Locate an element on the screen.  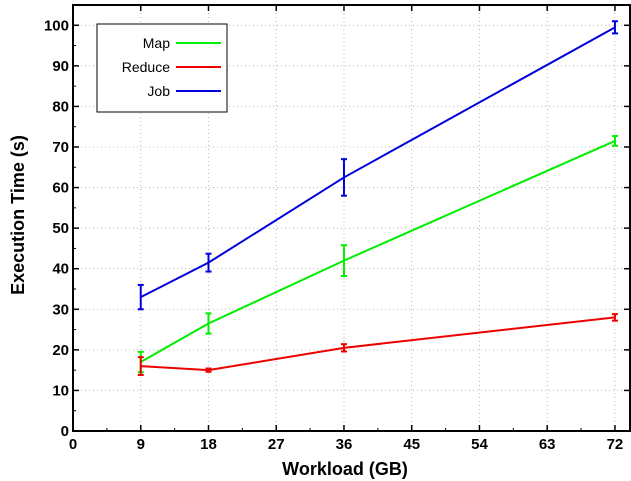
x-tick-label: 18 is located at coordinates (208, 444).